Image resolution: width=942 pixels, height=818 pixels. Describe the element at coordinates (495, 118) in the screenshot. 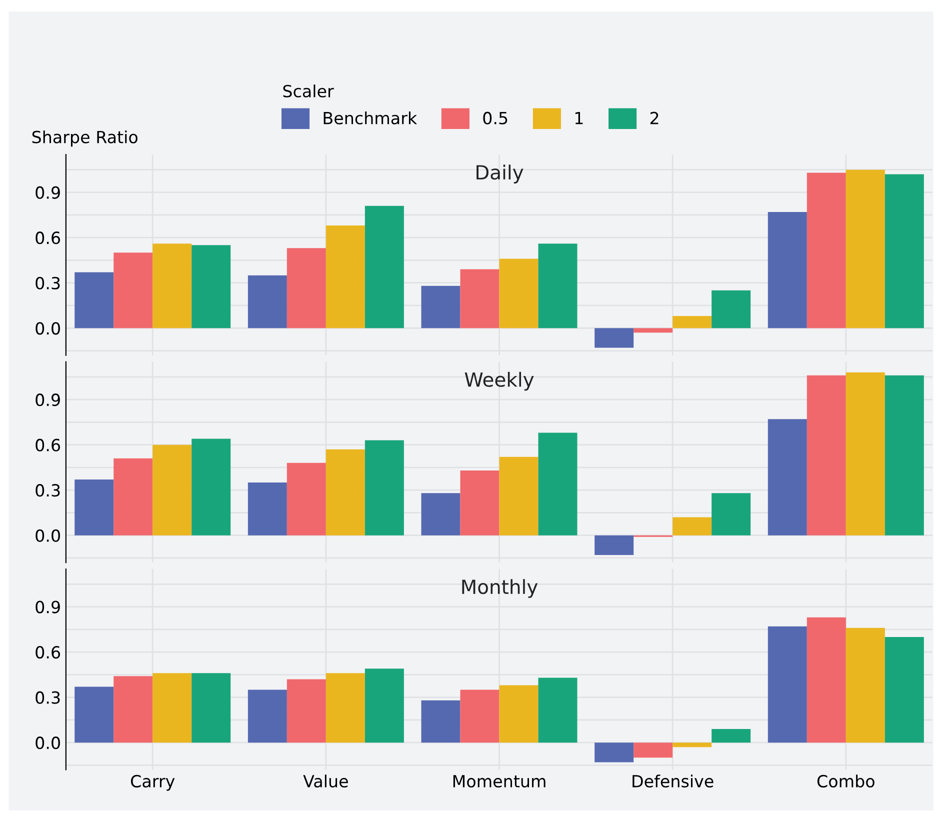

I see `legend-label: 0.5` at that location.